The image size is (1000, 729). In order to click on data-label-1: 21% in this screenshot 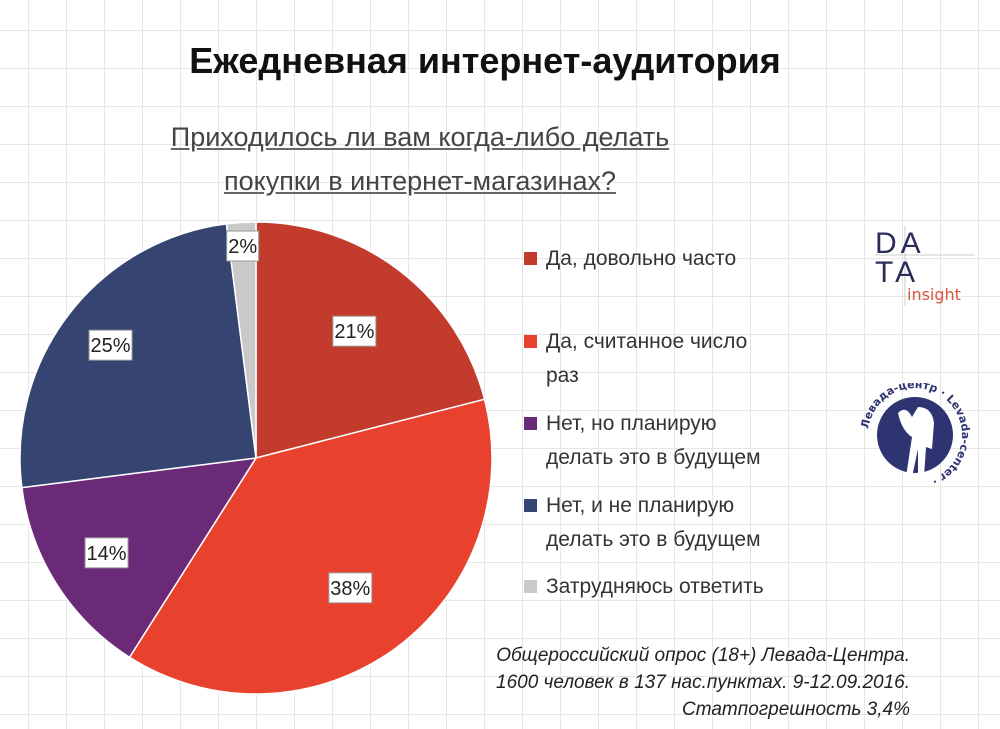, I will do `click(354, 331)`.